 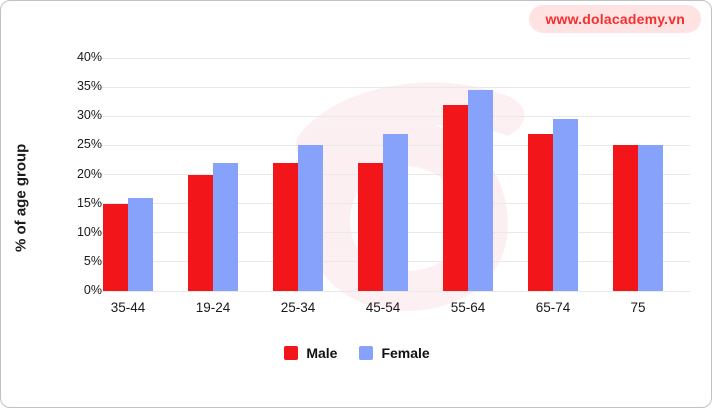 I want to click on x-axis-label-75: 75, so click(x=638, y=307).